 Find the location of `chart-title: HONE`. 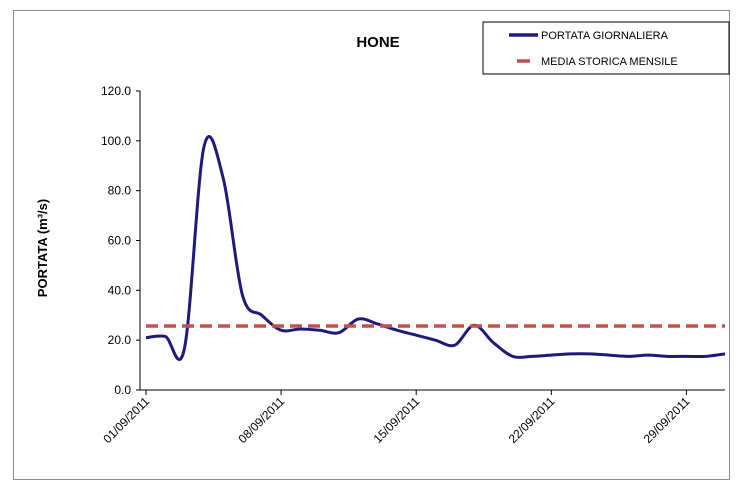

chart-title: HONE is located at coordinates (377, 42).